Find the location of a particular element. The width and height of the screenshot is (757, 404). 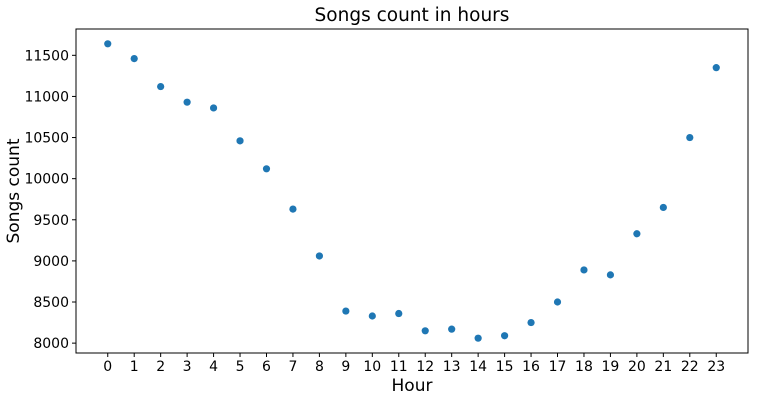

x-tick-label: 23 is located at coordinates (716, 367).